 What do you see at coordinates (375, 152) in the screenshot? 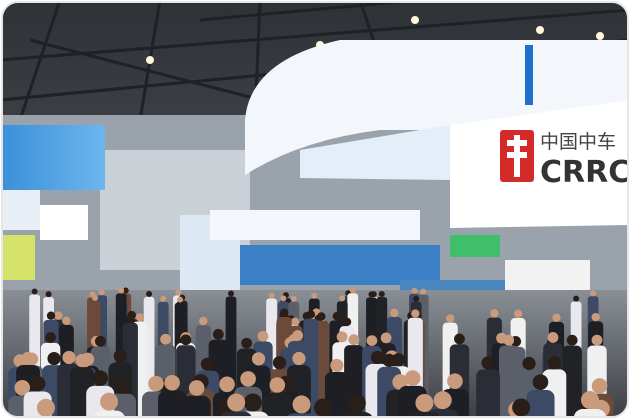
I see `overhead-sign-under` at bounding box center [375, 152].